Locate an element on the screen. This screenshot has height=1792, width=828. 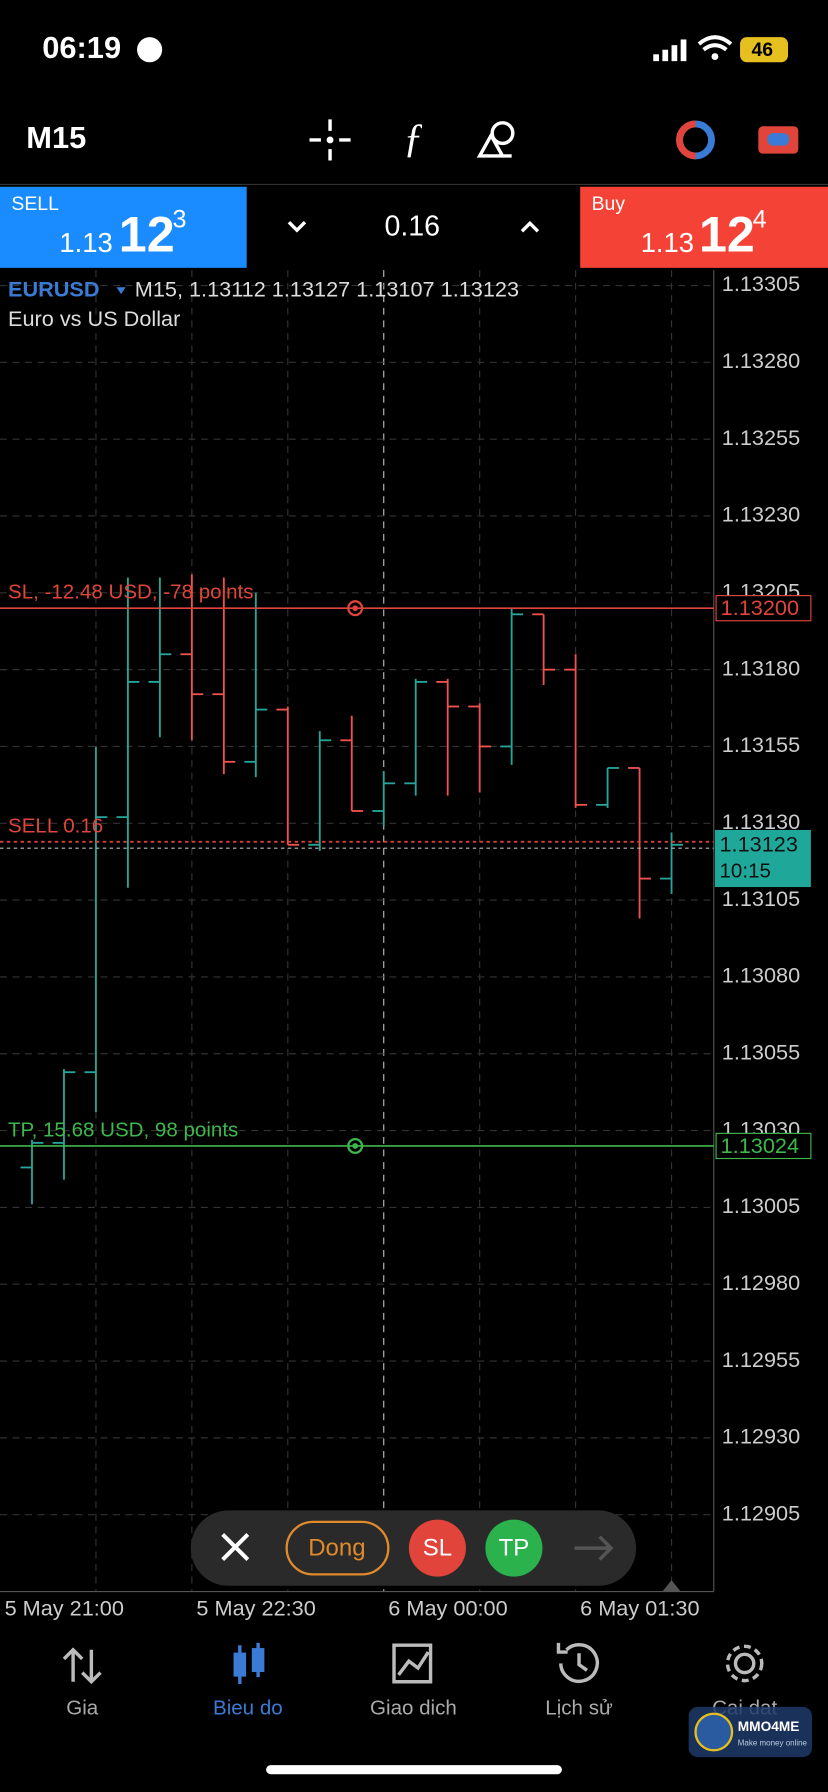
watermark-subtitle: Make money online is located at coordinates (773, 1743).